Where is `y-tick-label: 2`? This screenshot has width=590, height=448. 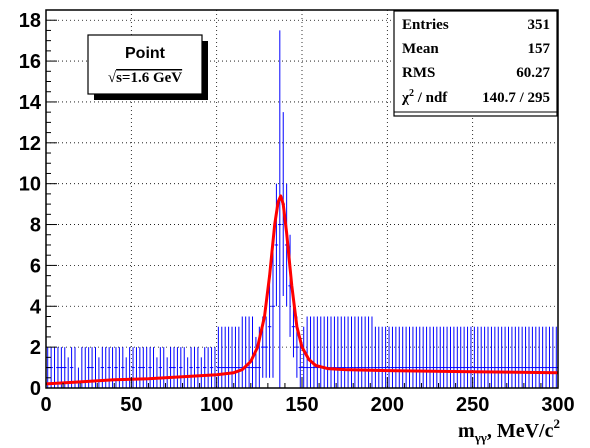
y-tick-label: 2 is located at coordinates (35, 348).